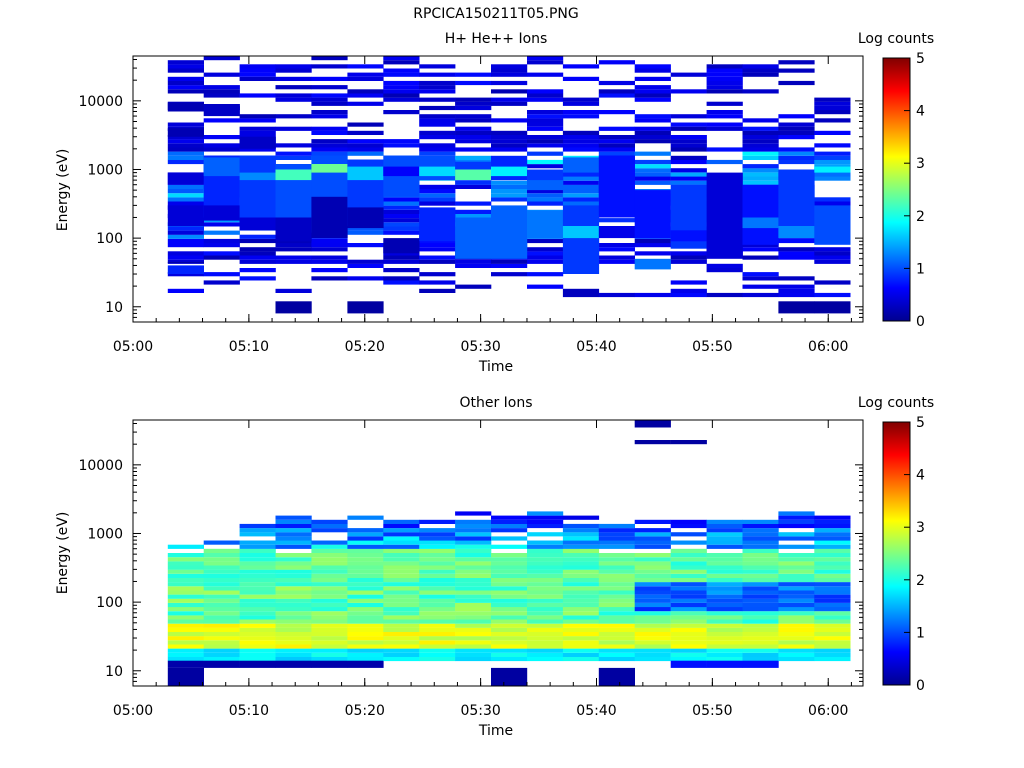 This screenshot has height=768, width=1024. I want to click on y-tick-label: 1000, so click(105, 170).